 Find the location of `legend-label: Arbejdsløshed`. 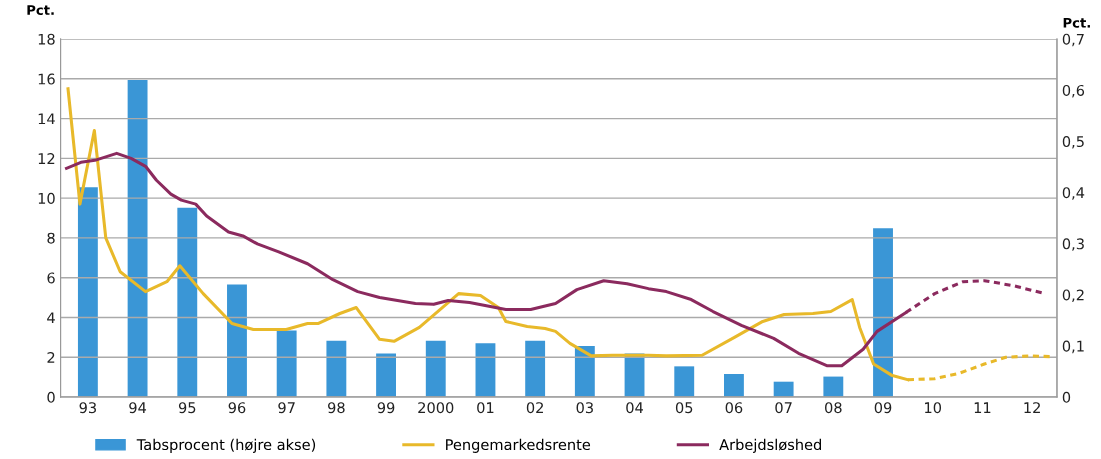

legend-label: Arbejdsløshed is located at coordinates (770, 445).